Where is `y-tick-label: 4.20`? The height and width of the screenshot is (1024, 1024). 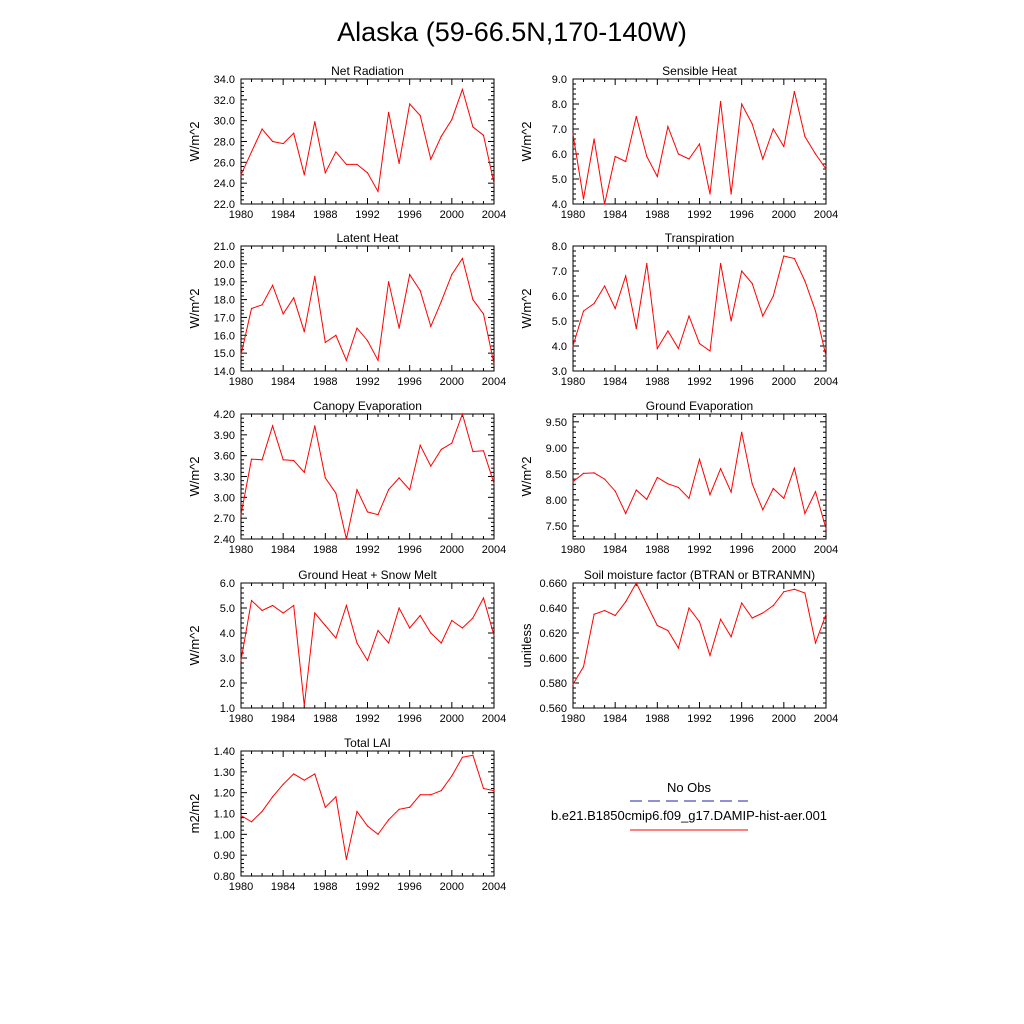 y-tick-label: 4.20 is located at coordinates (224, 415).